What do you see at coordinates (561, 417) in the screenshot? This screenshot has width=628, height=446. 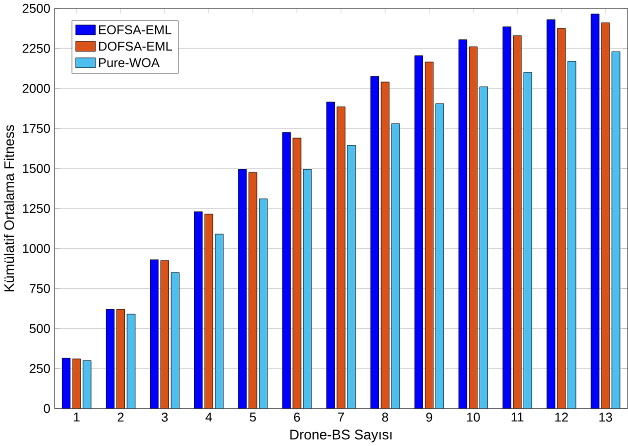 I see `x-tick-label: 12` at bounding box center [561, 417].